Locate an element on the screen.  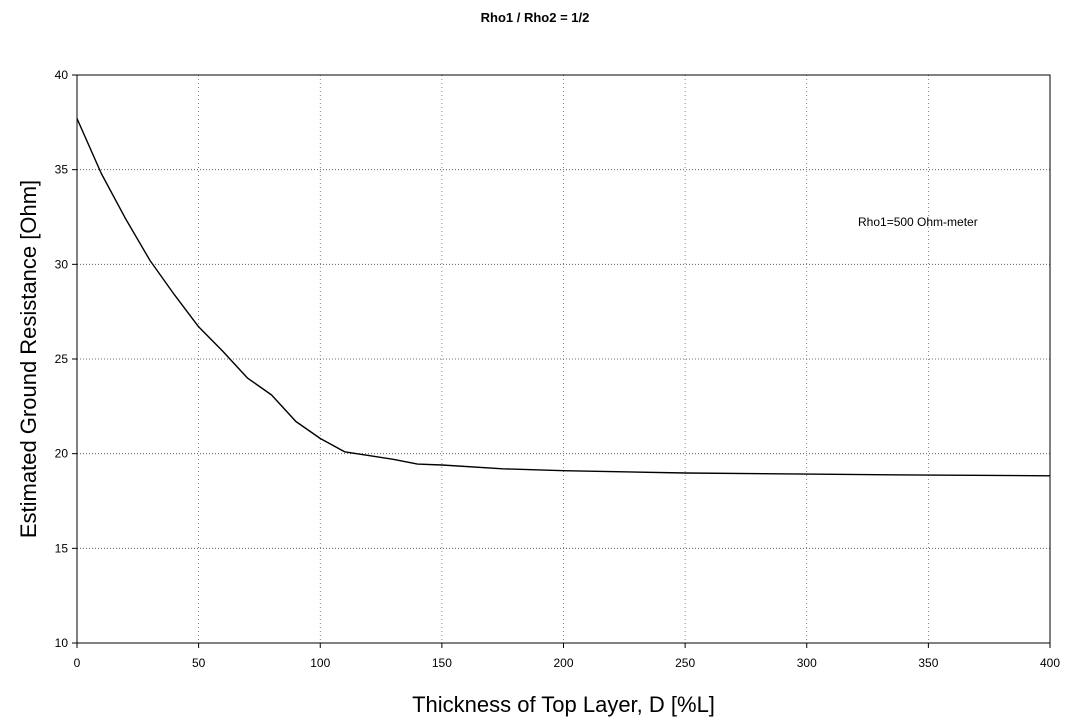
y-tick-label: 40 is located at coordinates (62, 75).